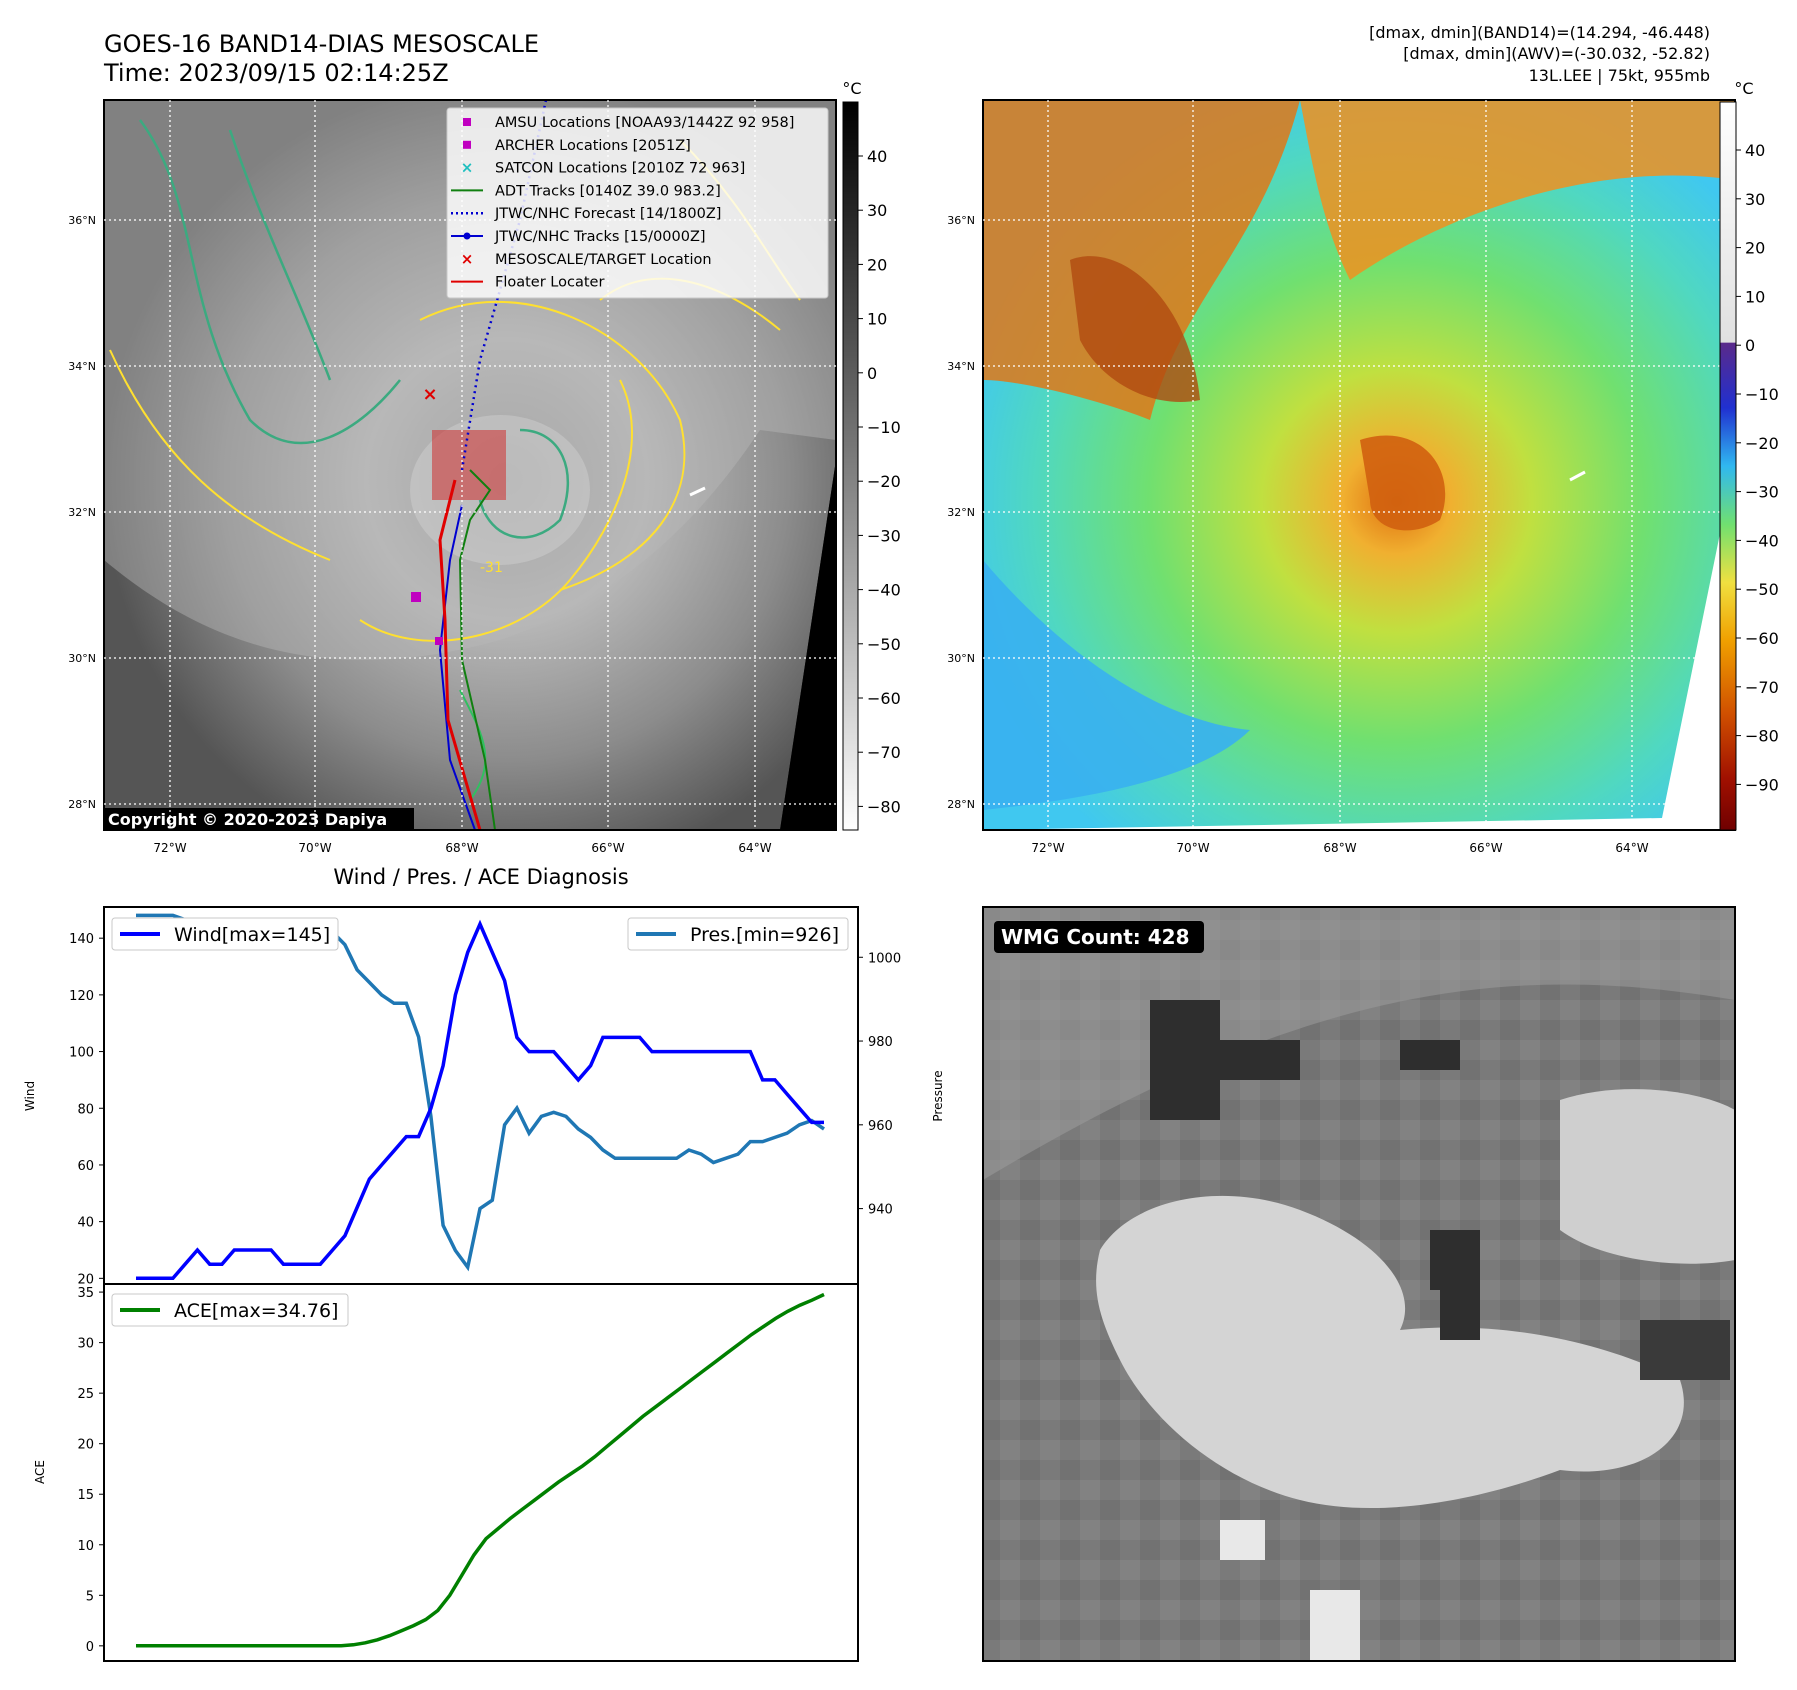  Describe the element at coordinates (321, 44) in the screenshot. I see `figure-title-line1: GOES-16 BAND14-DIAS MESOSCALE` at that location.